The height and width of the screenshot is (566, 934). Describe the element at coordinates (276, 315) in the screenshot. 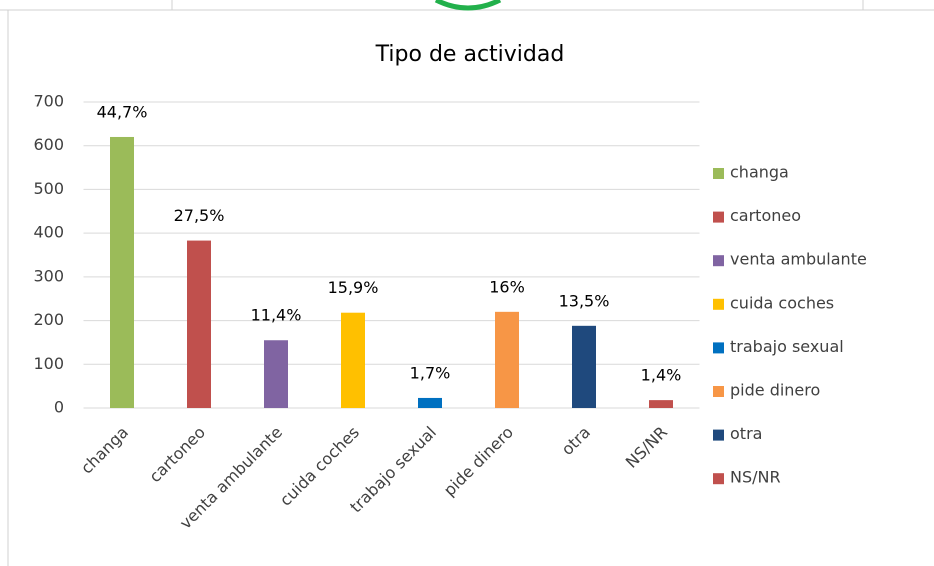

I see `data-label: 11,4%` at that location.